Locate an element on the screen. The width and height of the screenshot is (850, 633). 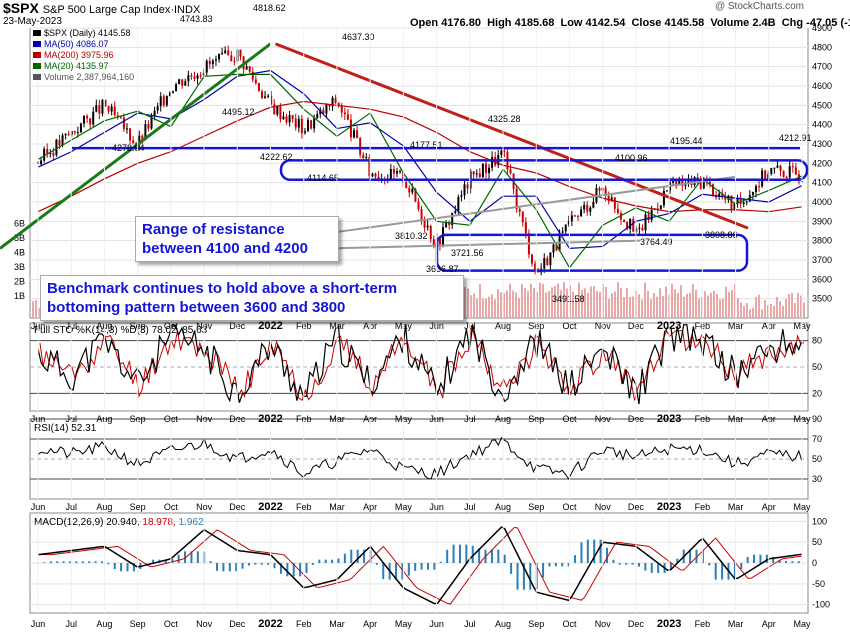
price-tick-label: 4500 is located at coordinates (822, 105).